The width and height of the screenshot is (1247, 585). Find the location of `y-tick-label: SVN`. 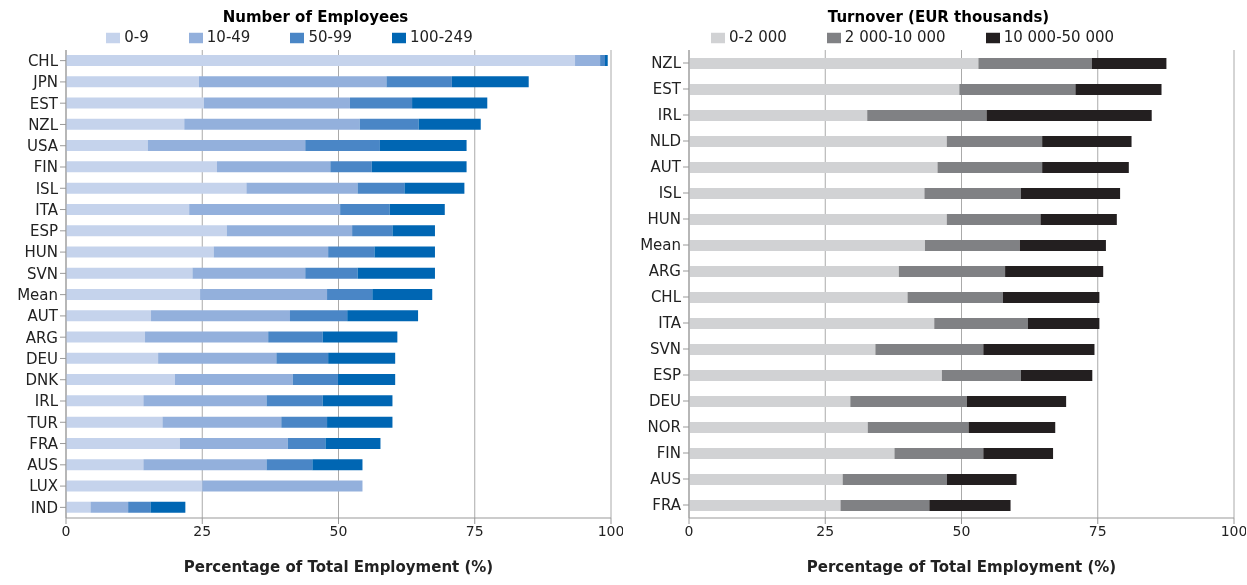

y-tick-label: SVN is located at coordinates (42, 273).